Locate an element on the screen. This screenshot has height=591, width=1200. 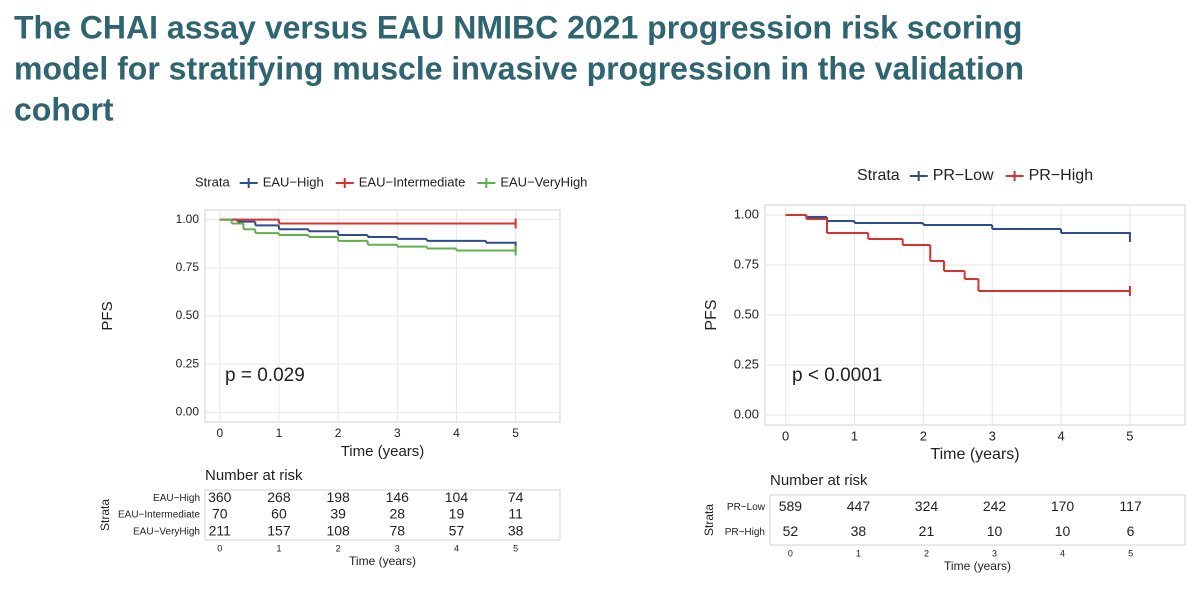
risk-count: 157 is located at coordinates (279, 530).